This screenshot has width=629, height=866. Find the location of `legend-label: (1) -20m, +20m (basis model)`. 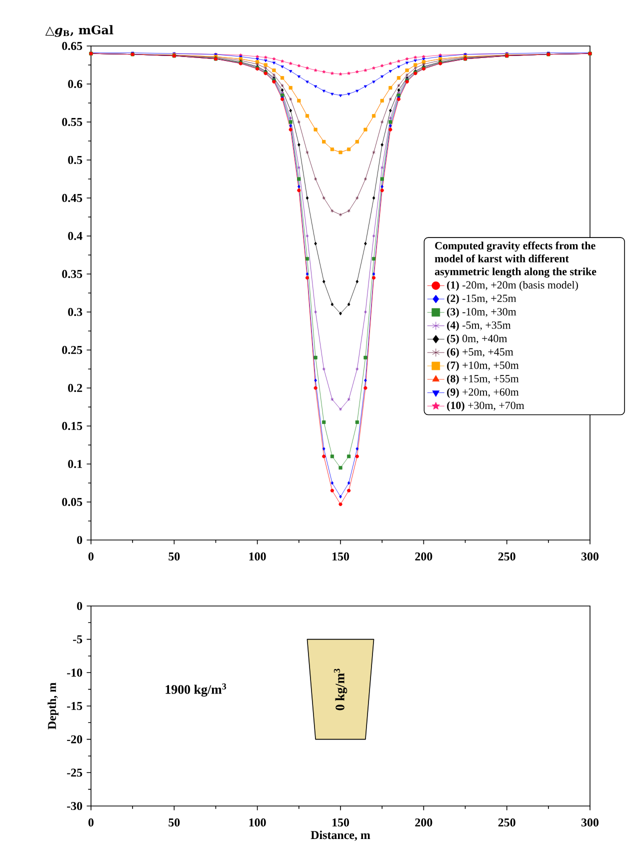

legend-label: (1) -20m, +20m (basis model) is located at coordinates (512, 285).